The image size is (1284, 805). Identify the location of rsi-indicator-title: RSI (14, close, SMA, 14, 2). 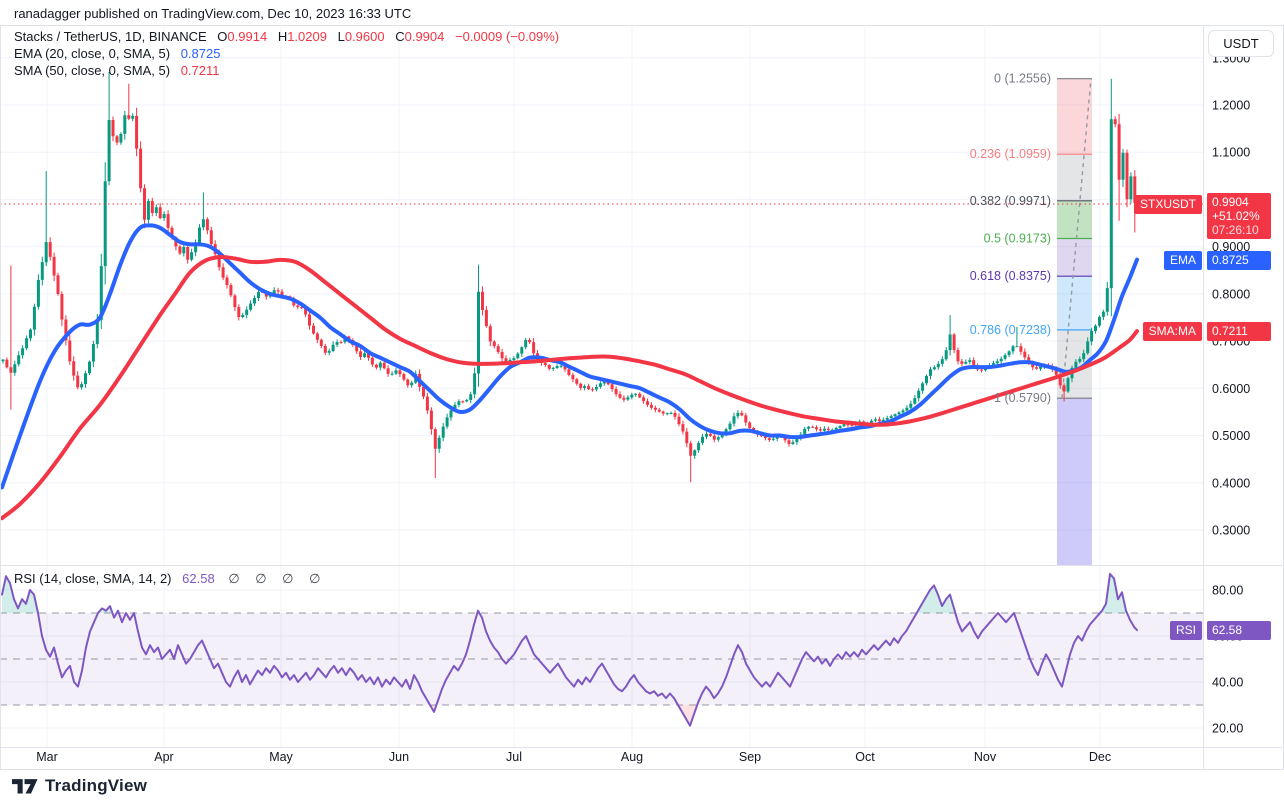
(93, 578).